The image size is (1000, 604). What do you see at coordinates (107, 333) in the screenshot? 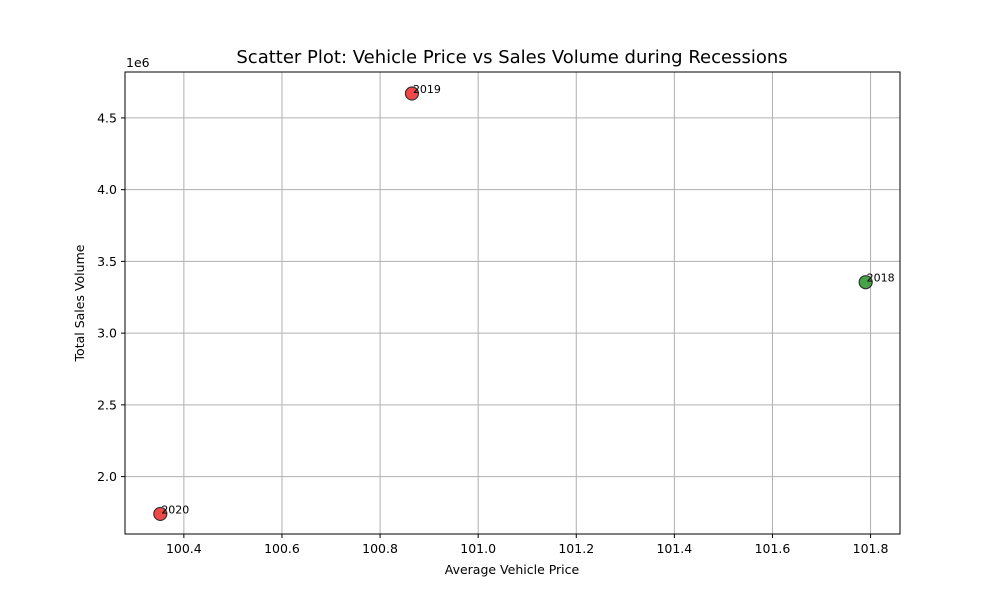
I see `y-tick-label: 3.0` at bounding box center [107, 333].